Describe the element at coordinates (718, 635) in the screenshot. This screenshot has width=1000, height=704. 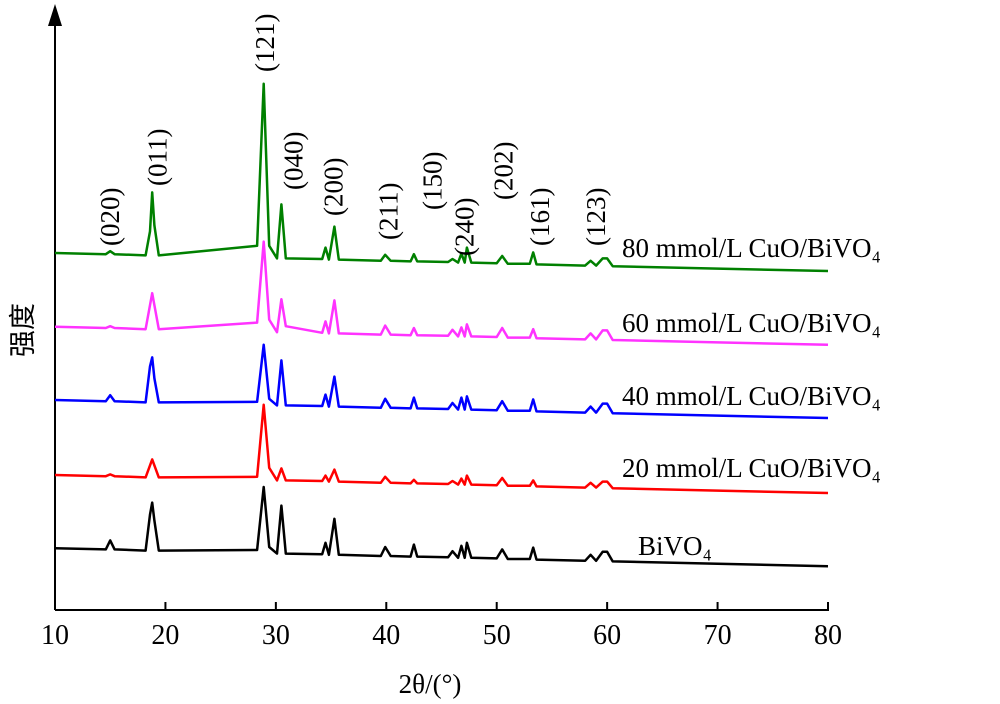
I see `x-tick-label: 70` at that location.